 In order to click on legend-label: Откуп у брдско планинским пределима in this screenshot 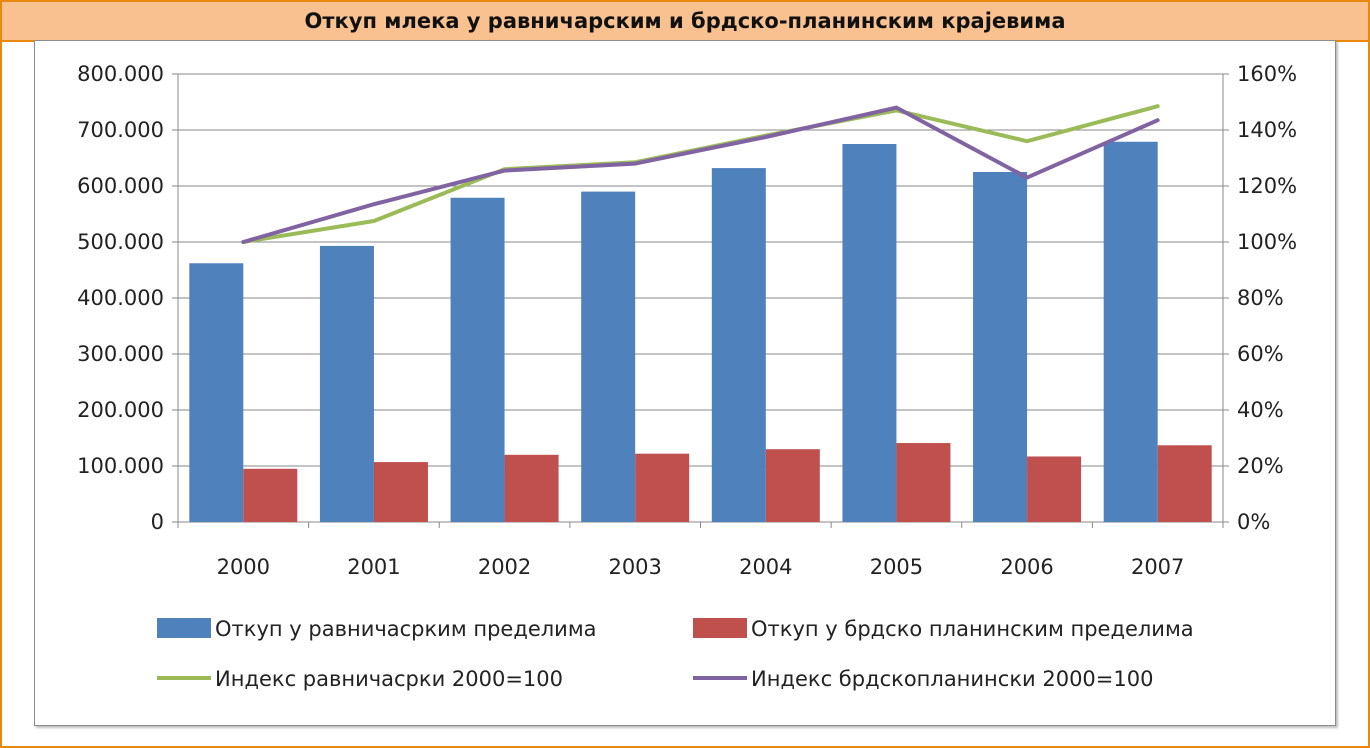, I will do `click(972, 629)`.